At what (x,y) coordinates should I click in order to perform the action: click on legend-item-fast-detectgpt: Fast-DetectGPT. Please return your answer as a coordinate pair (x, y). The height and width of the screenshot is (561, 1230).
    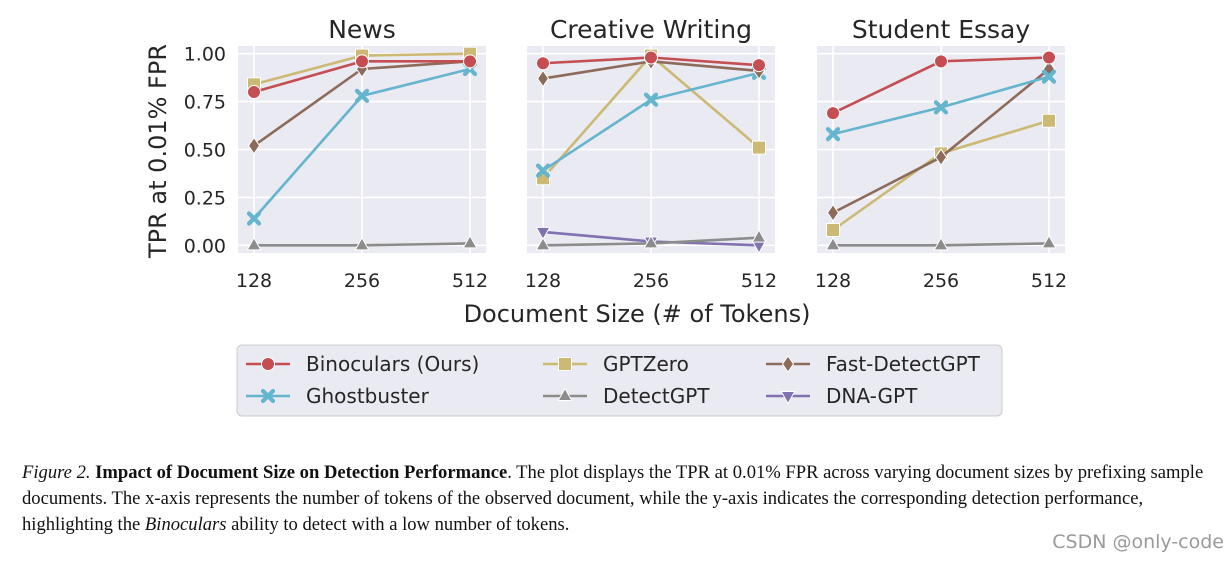
    Looking at the image, I should click on (873, 364).